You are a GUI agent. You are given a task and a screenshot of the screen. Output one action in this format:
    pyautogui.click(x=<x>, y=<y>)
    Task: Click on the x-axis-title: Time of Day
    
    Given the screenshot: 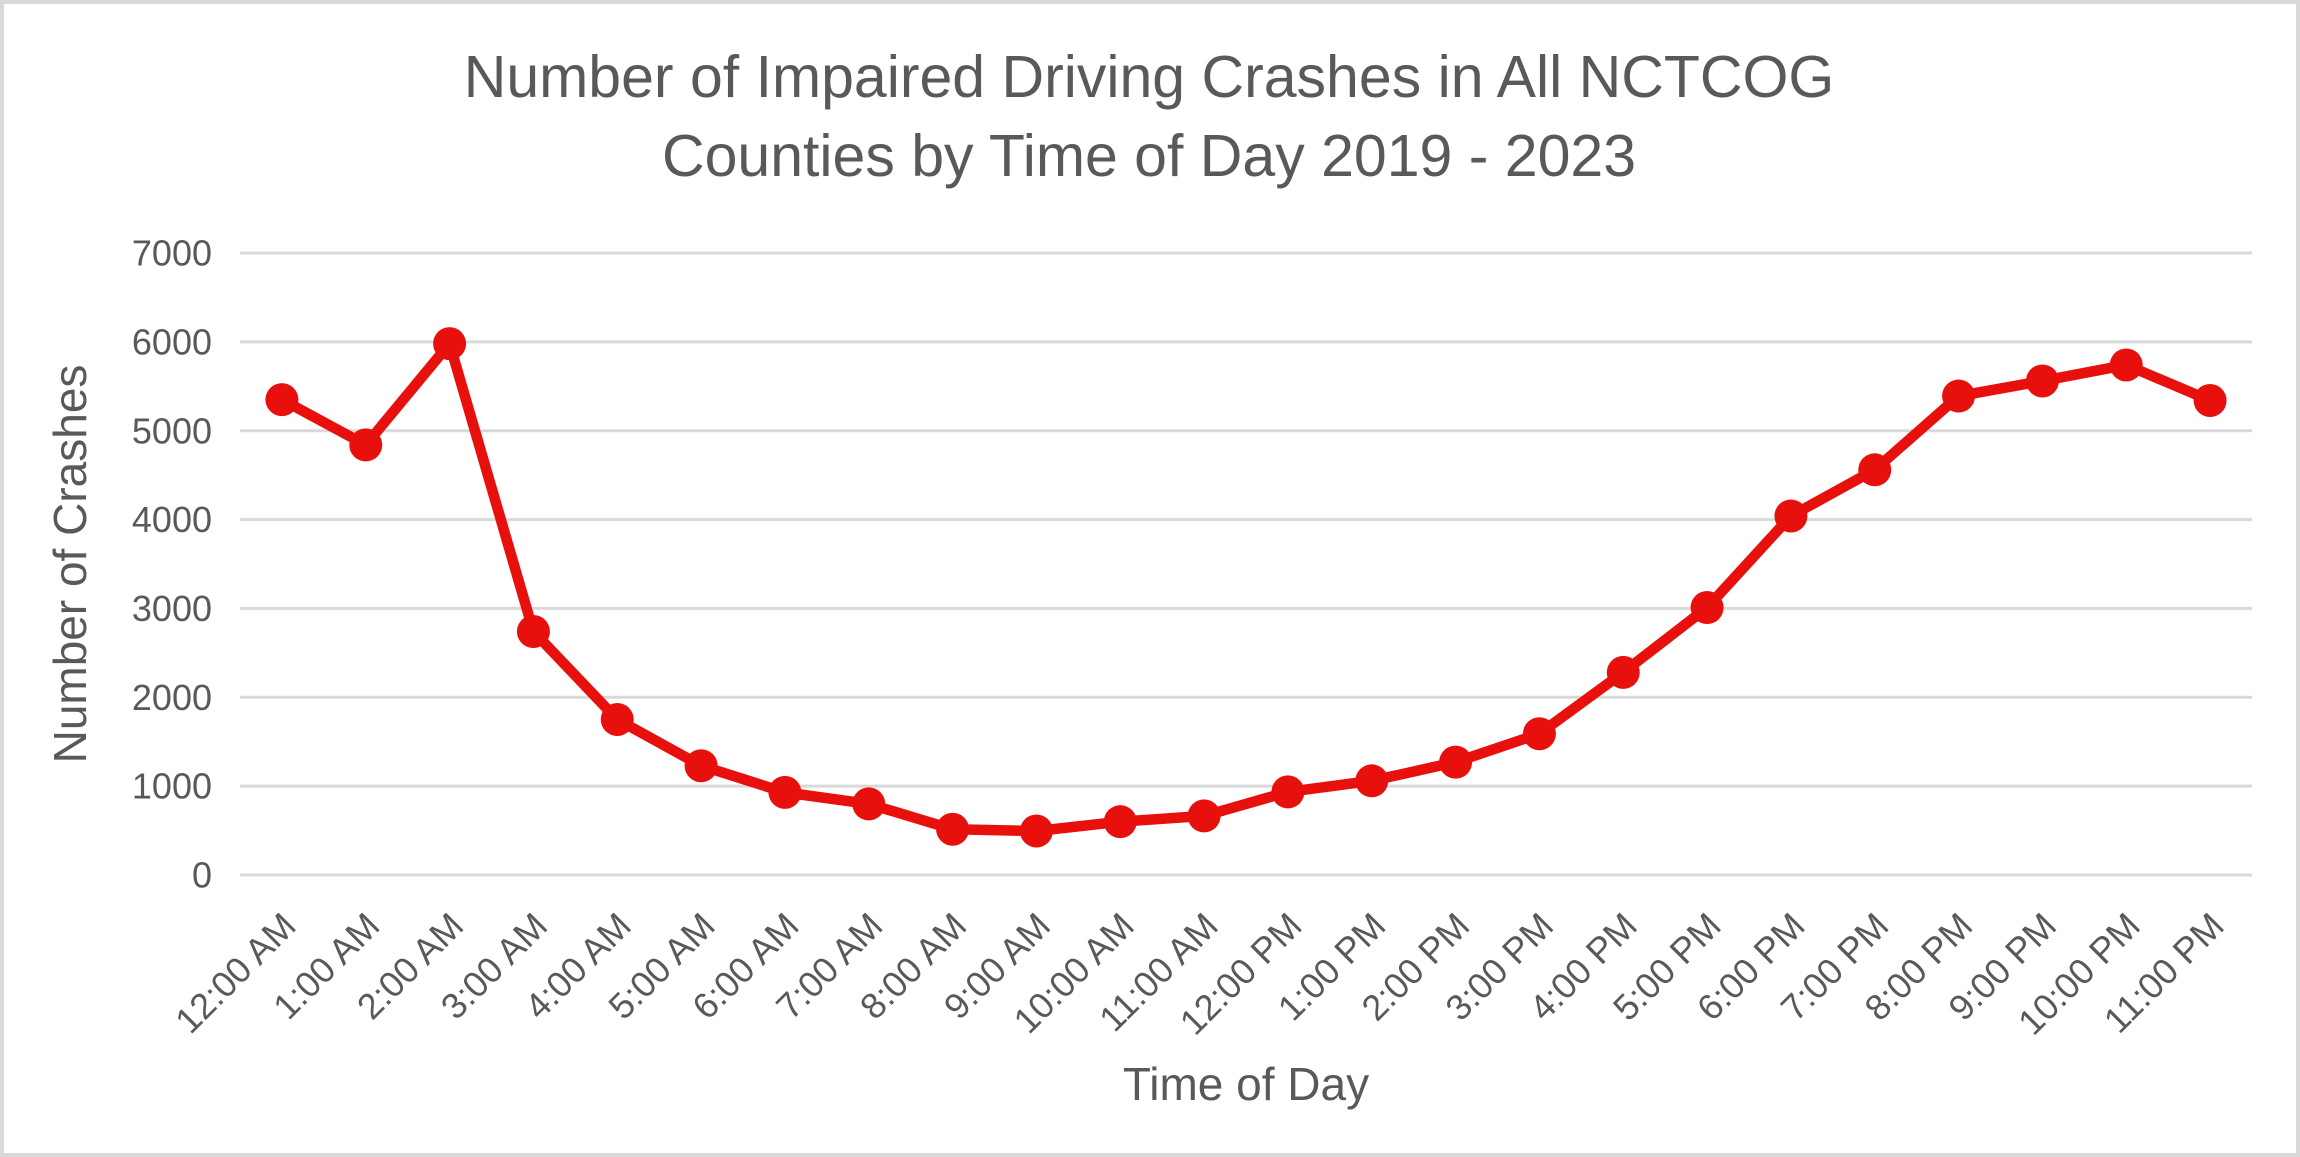 What is the action you would take?
    pyautogui.click(x=1246, y=1084)
    